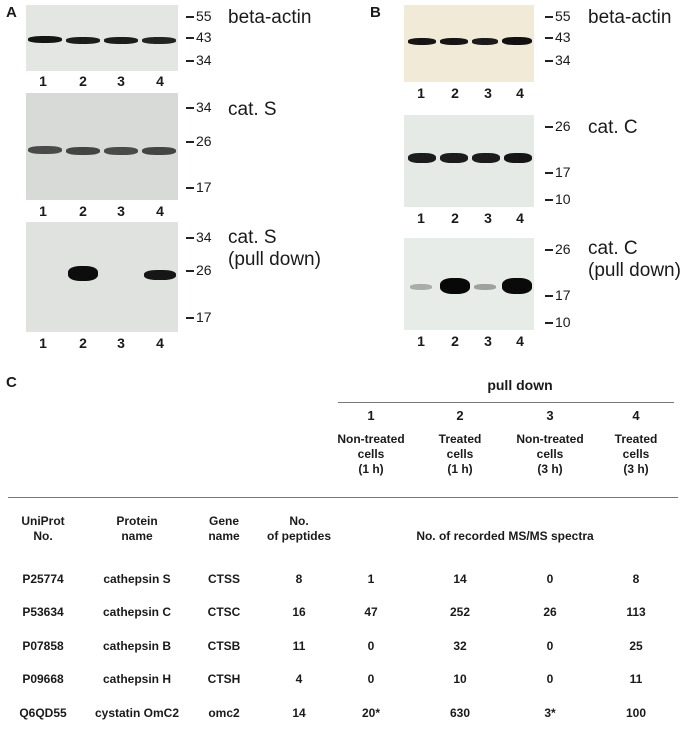 The height and width of the screenshot is (730, 686). I want to click on pulldown-header: pull down, so click(520, 385).